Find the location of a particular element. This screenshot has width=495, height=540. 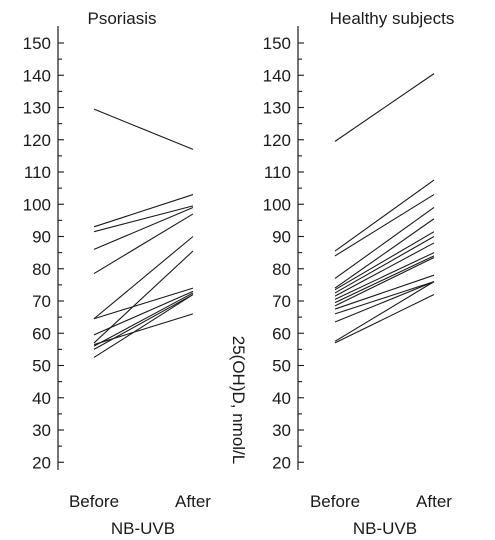

y-axis-title: 25(OH)D, nmol/L is located at coordinates (238, 400).